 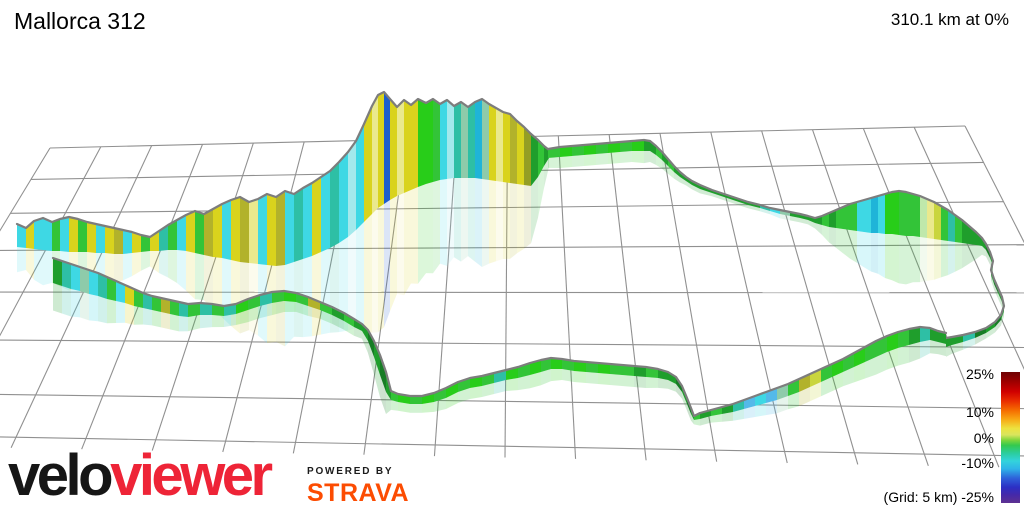 What do you see at coordinates (358, 493) in the screenshot?
I see `strava-logo: STRAVA` at bounding box center [358, 493].